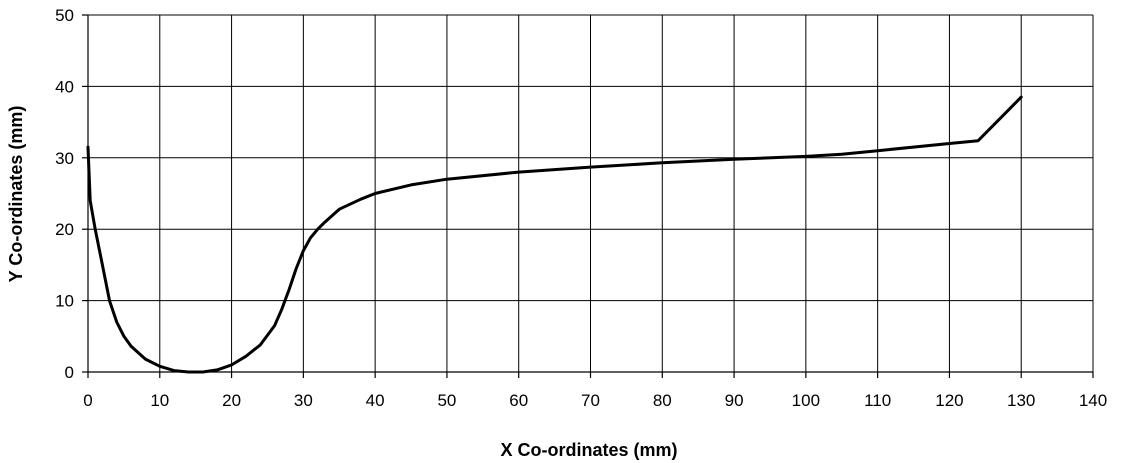 The height and width of the screenshot is (463, 1121). Describe the element at coordinates (590, 400) in the screenshot. I see `x-tick-label: 70` at that location.